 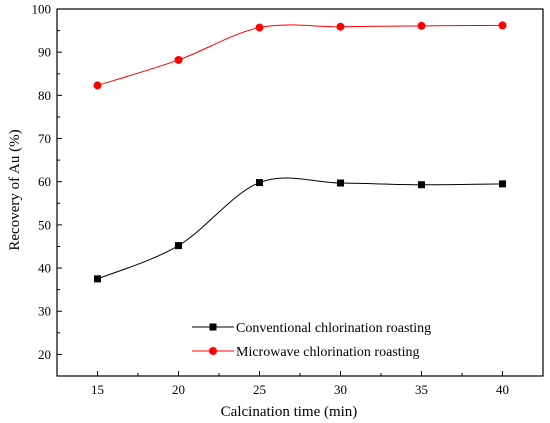 What do you see at coordinates (15, 189) in the screenshot?
I see `y-axis-label: Recovery of Au (%)` at bounding box center [15, 189].